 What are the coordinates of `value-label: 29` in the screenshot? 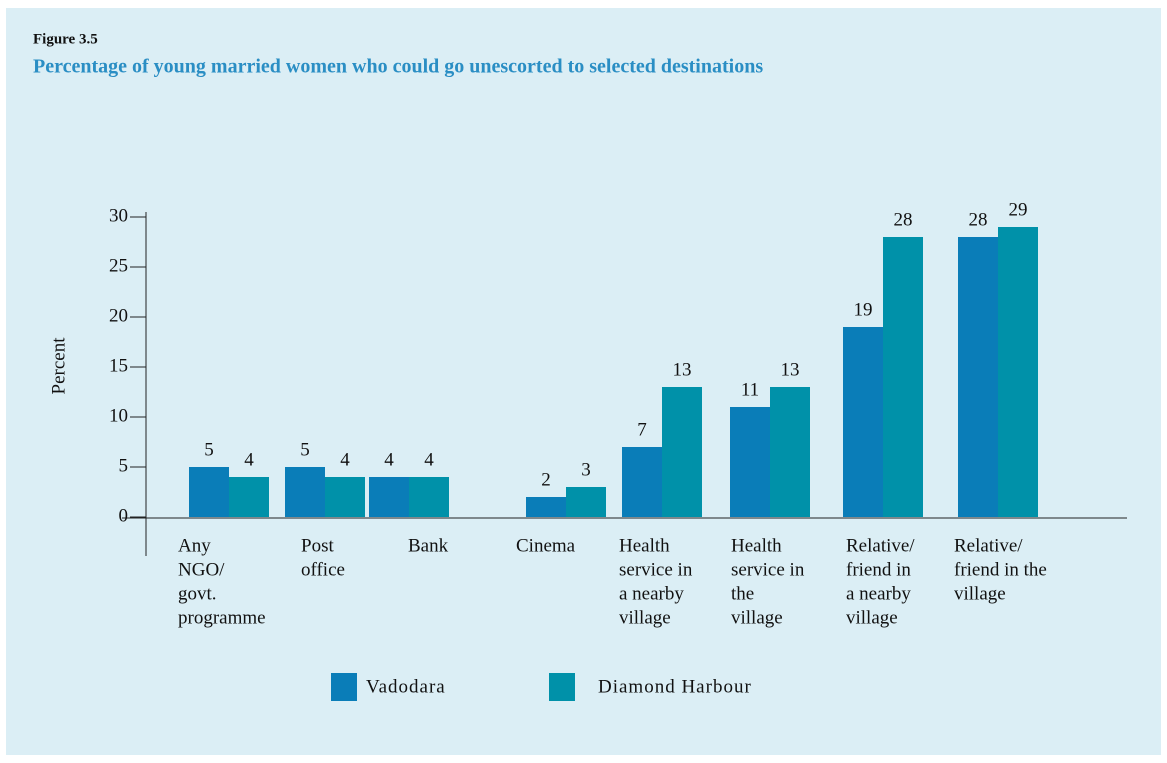 It's located at (1018, 209).